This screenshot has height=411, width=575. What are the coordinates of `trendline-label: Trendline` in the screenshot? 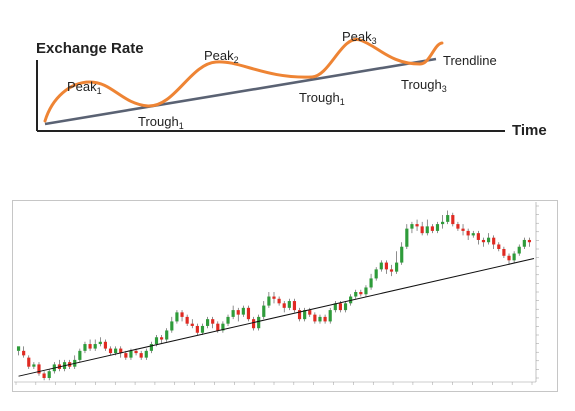 It's located at (470, 60).